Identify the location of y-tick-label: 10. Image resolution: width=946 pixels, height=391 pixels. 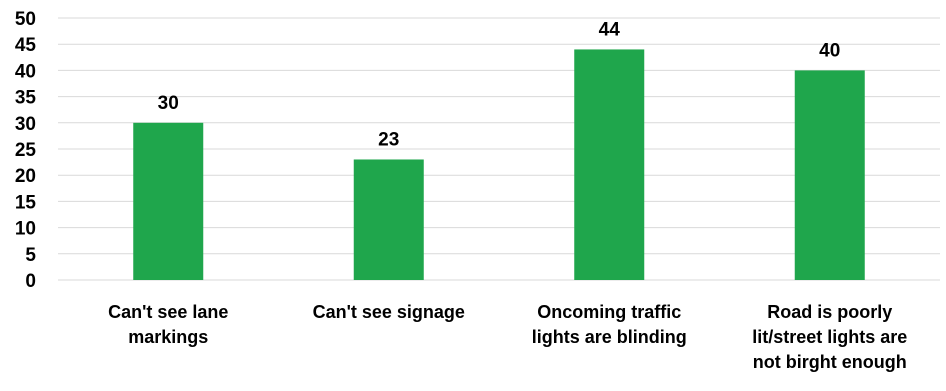
(25, 229).